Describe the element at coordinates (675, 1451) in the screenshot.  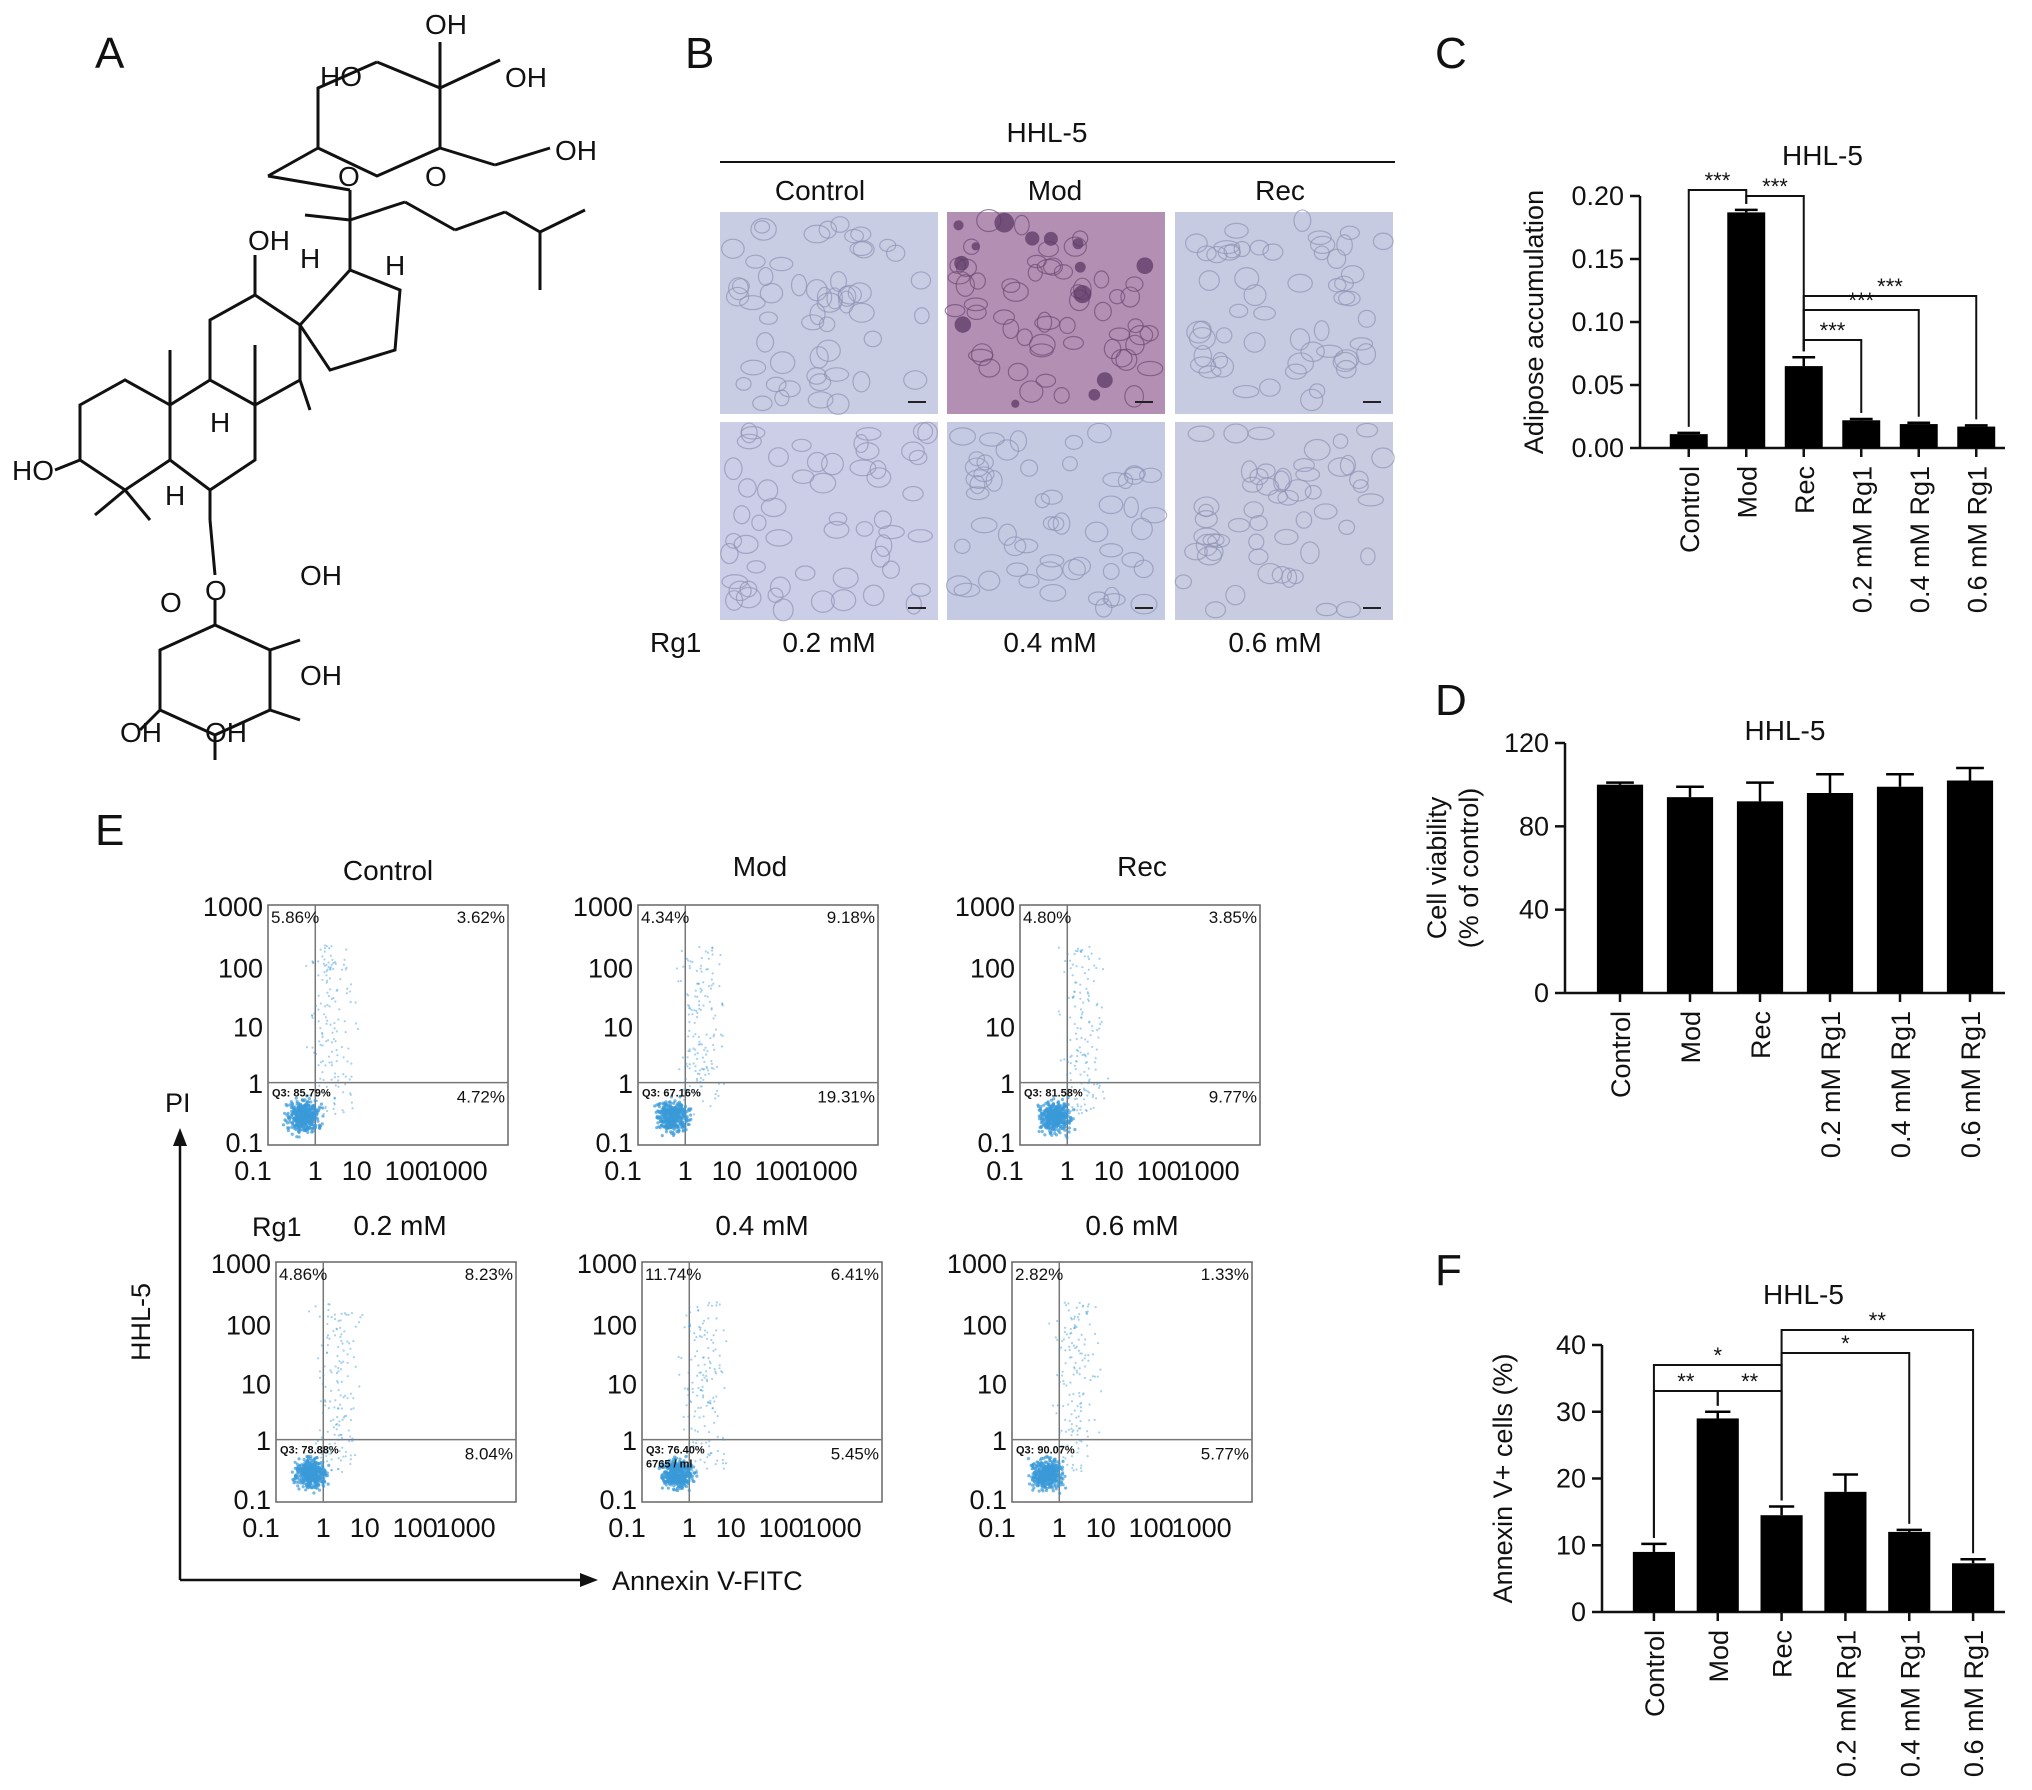
I see `q3-percent: Q3: 76.40%` at that location.